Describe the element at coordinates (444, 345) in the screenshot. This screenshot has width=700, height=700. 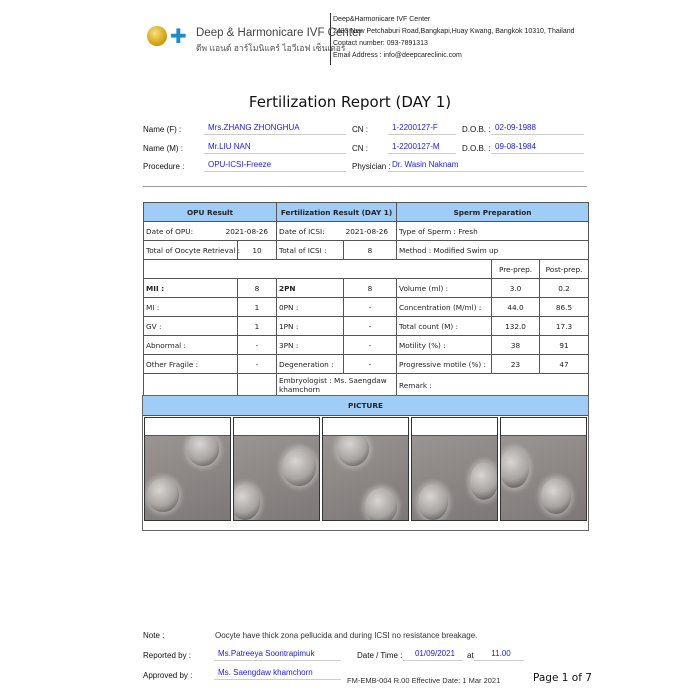
I see `row-label: Motility (%) :` at that location.